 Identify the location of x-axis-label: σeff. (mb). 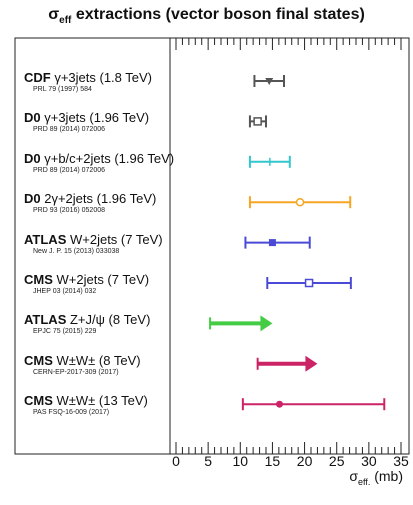
(376, 477).